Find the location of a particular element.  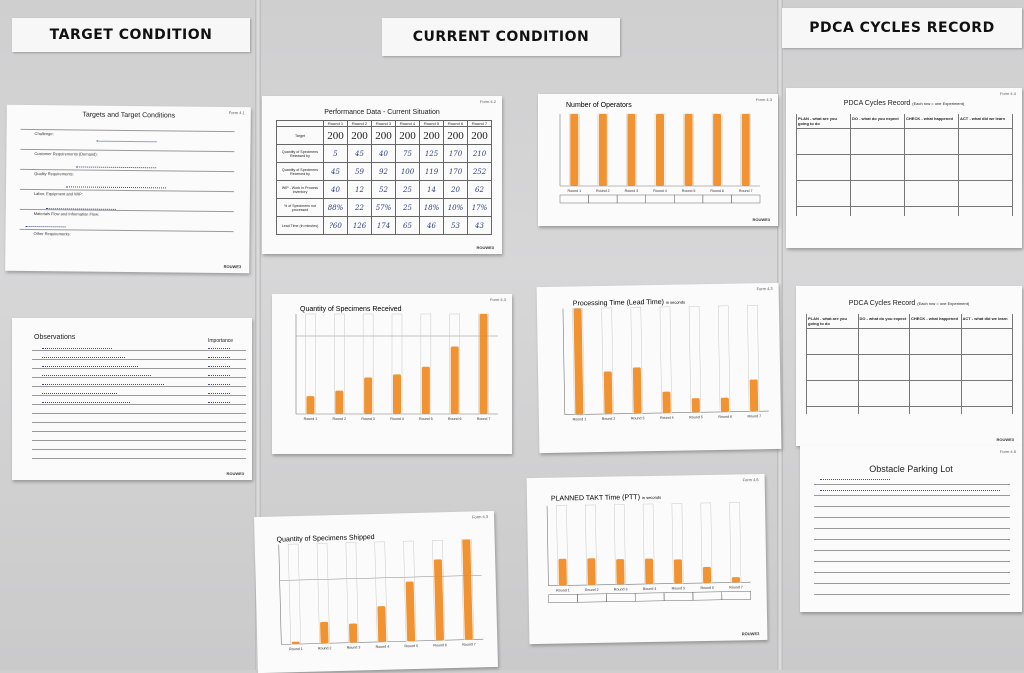

target-condition-header: TARGET CONDITION is located at coordinates (131, 35).